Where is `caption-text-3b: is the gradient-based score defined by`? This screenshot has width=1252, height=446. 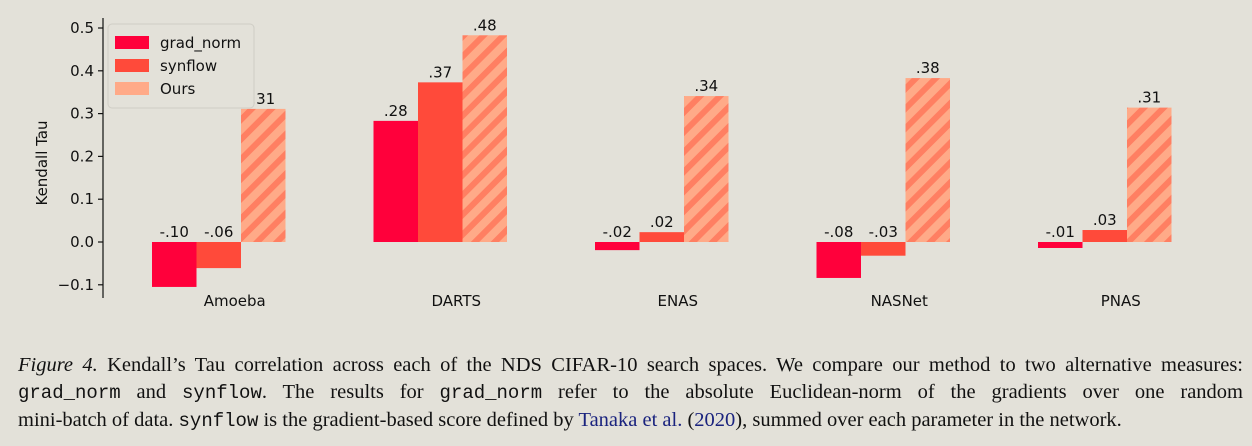
caption-text-3b: is the gradient-based score defined by is located at coordinates (418, 420).